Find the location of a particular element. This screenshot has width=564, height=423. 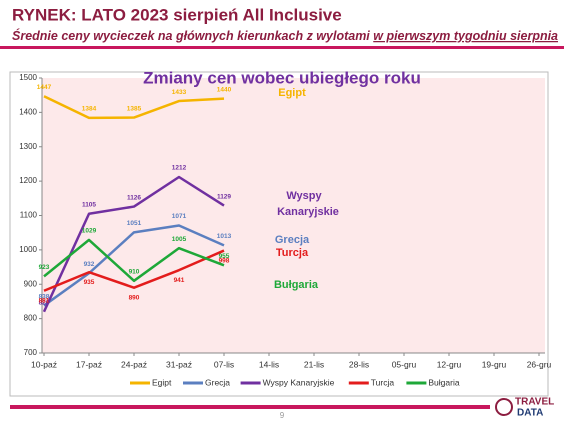

data-label: 955 is located at coordinates (224, 256).